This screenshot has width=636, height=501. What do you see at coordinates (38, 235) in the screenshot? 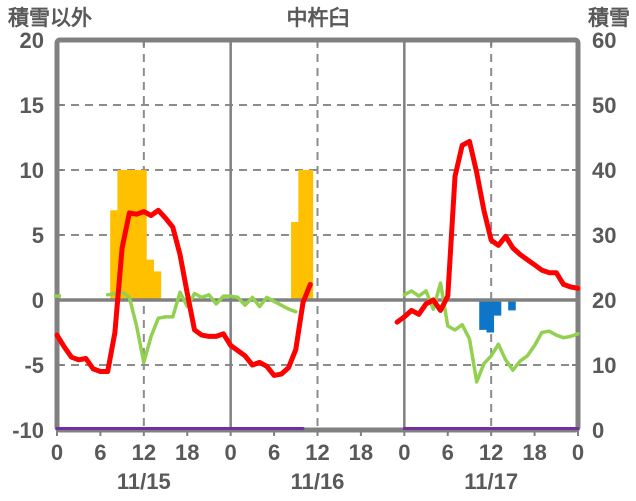
I see `left-axis-tick-label: 5` at bounding box center [38, 235].